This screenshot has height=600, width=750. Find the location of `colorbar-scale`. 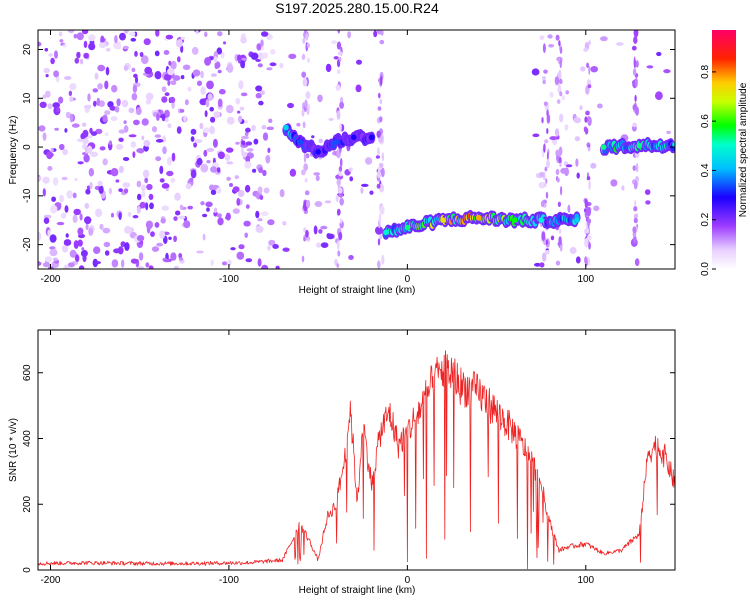

colorbar-scale is located at coordinates (724, 149).